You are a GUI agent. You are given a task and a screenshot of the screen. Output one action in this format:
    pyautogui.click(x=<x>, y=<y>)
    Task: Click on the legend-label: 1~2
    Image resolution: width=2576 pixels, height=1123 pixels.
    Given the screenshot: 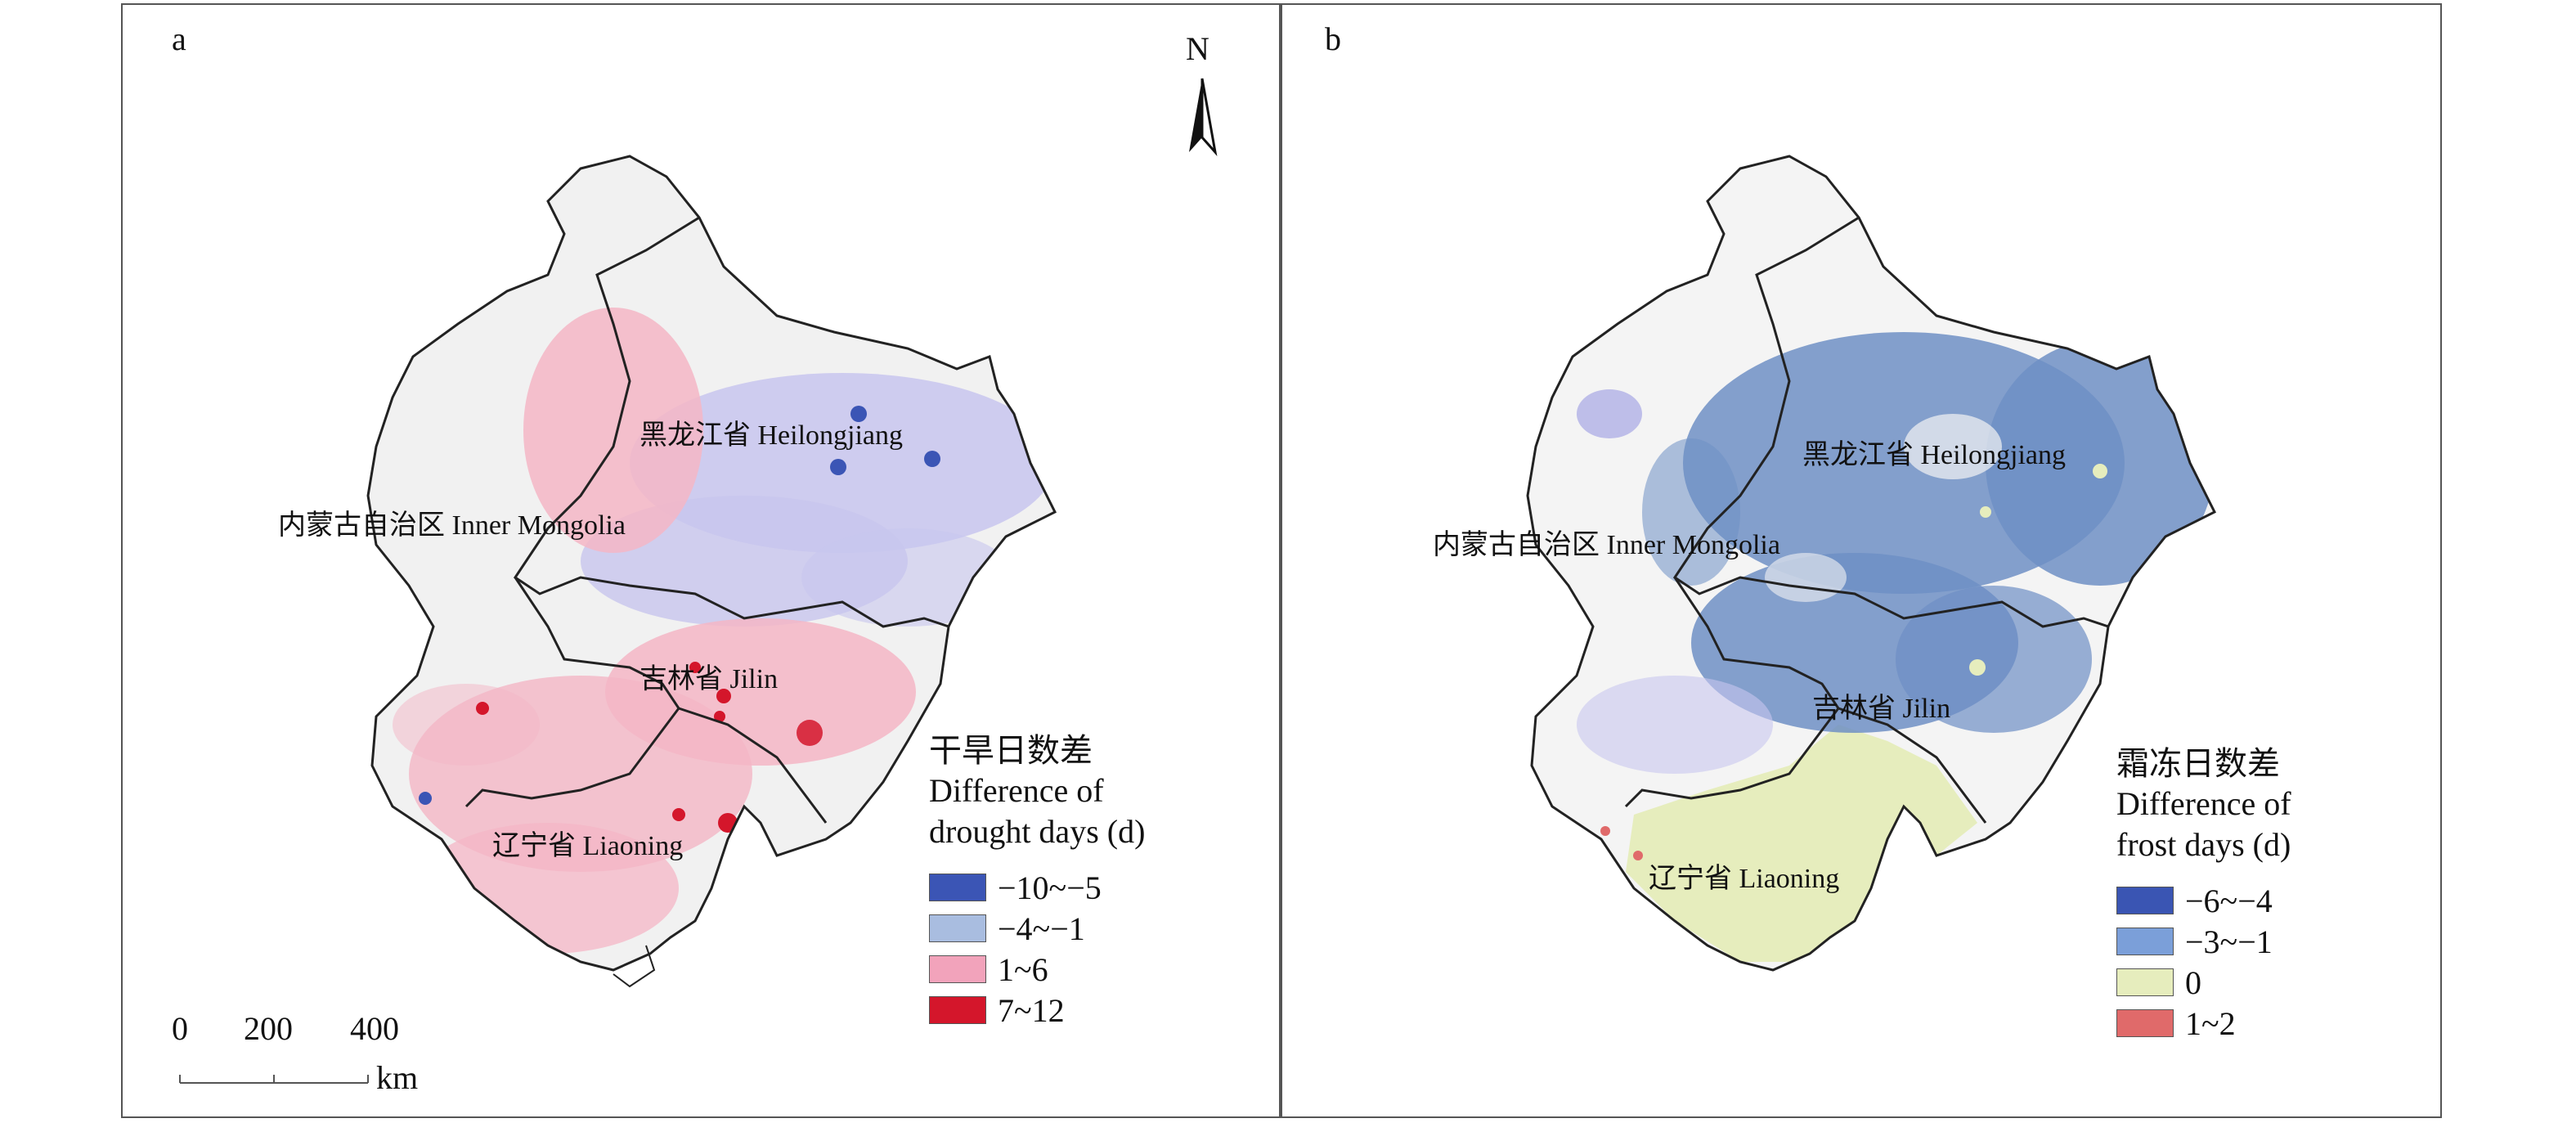 What is the action you would take?
    pyautogui.click(x=2211, y=1023)
    